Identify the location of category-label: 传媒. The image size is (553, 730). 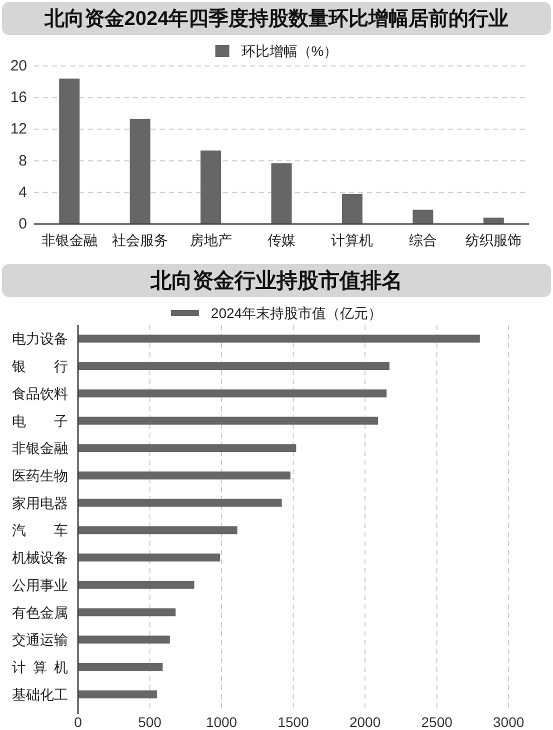
(282, 240).